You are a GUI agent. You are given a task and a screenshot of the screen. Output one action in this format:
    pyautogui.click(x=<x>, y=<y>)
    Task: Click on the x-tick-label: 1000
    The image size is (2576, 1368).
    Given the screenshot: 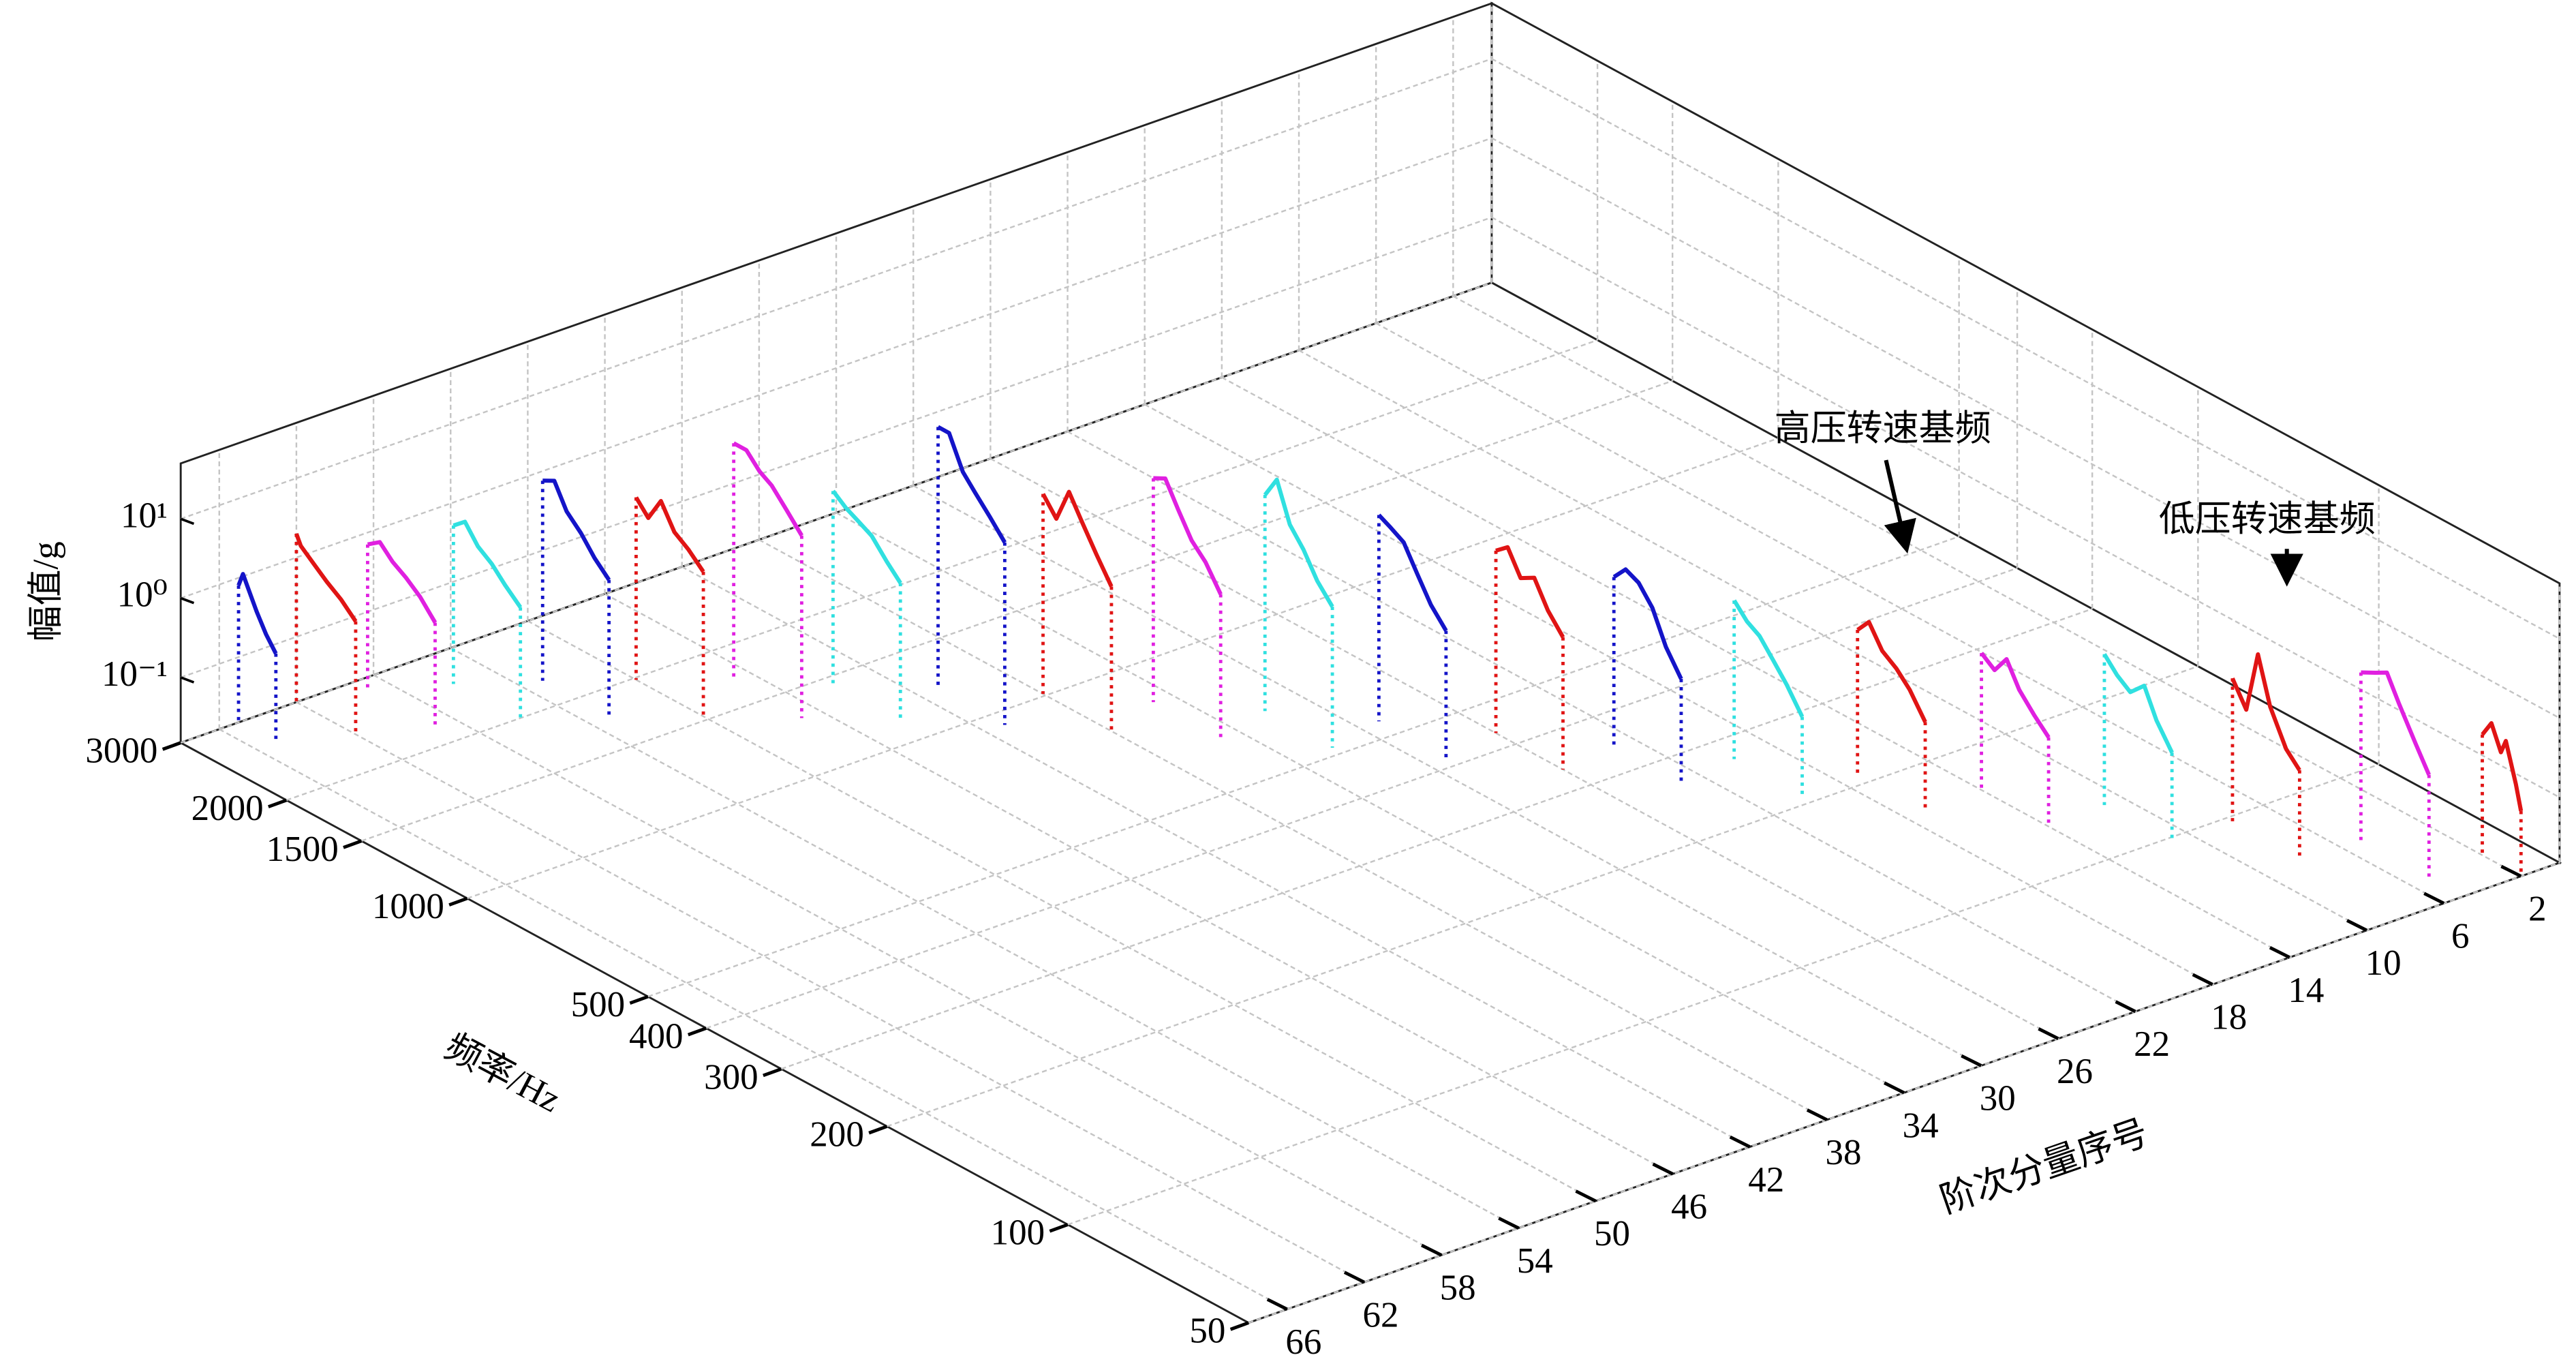 What is the action you would take?
    pyautogui.click(x=408, y=906)
    